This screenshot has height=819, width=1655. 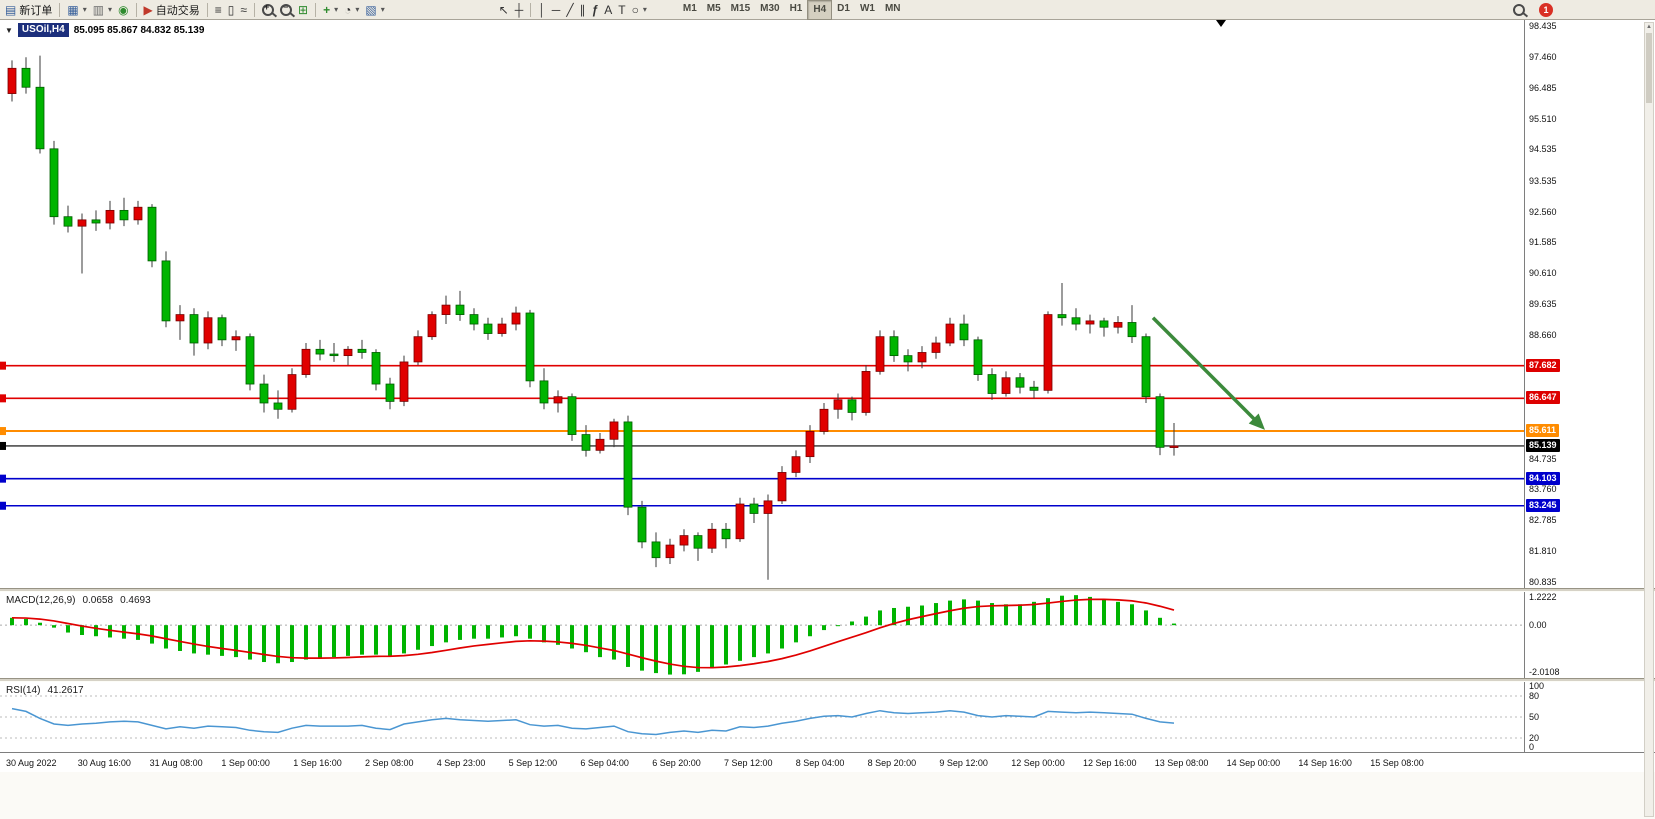 What do you see at coordinates (104, 763) in the screenshot?
I see `time-label: 30 Aug 16:00` at bounding box center [104, 763].